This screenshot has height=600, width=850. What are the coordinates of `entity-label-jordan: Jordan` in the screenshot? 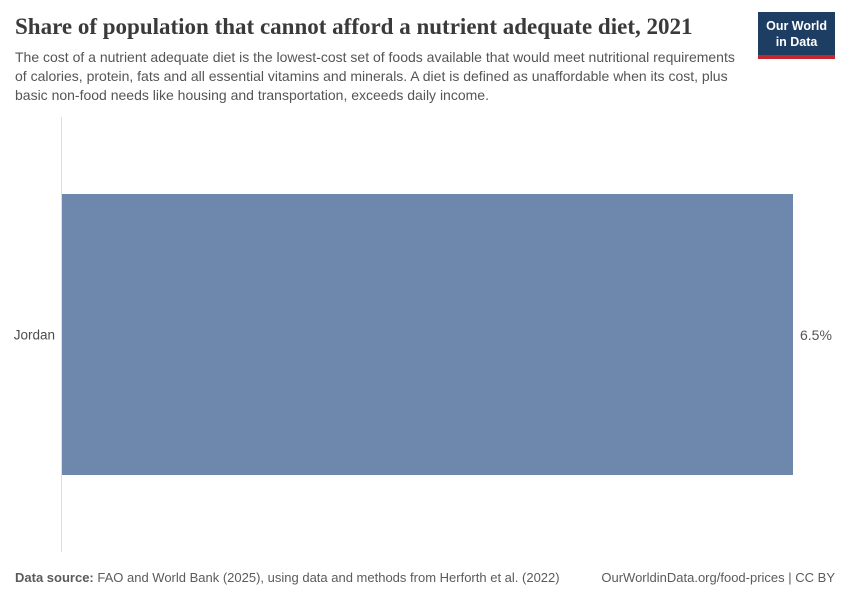 It's located at (34, 334).